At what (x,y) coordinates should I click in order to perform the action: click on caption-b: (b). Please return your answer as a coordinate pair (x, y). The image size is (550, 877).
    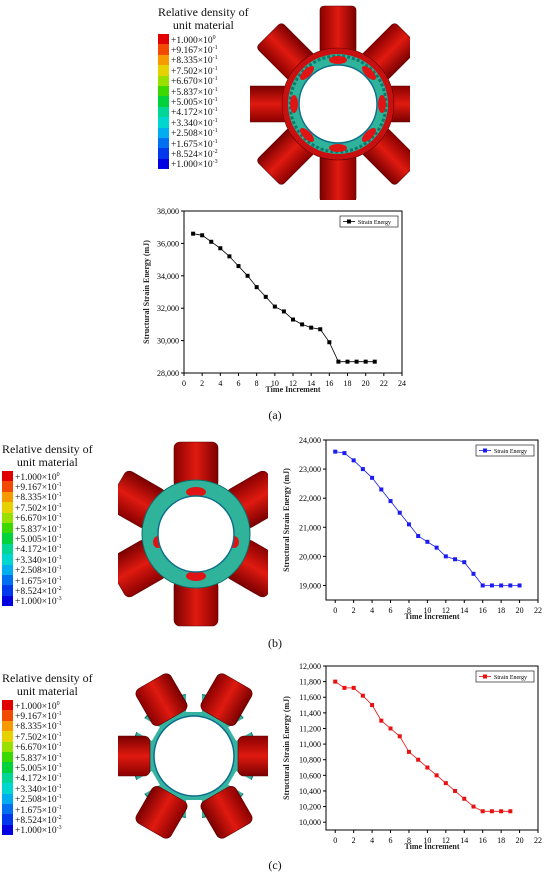
    Looking at the image, I should click on (275, 643).